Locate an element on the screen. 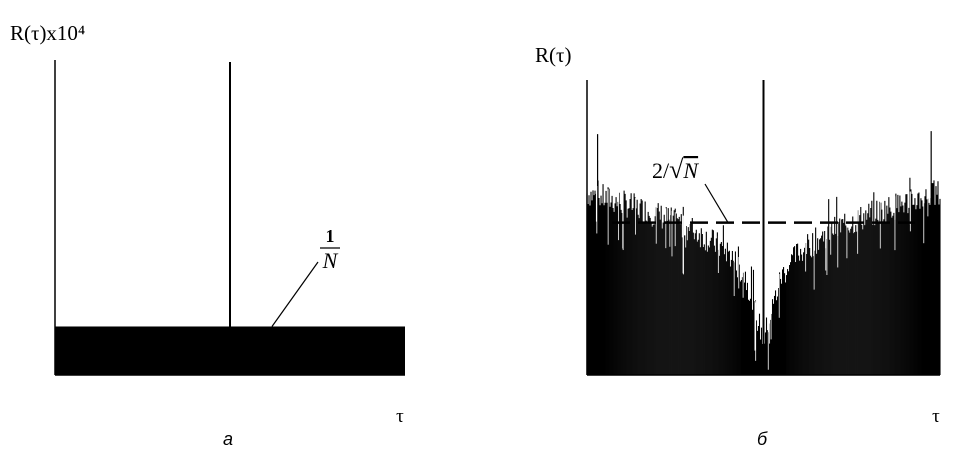 The image size is (964, 456). panel-a-annotation-numerator: 1 is located at coordinates (330, 236).